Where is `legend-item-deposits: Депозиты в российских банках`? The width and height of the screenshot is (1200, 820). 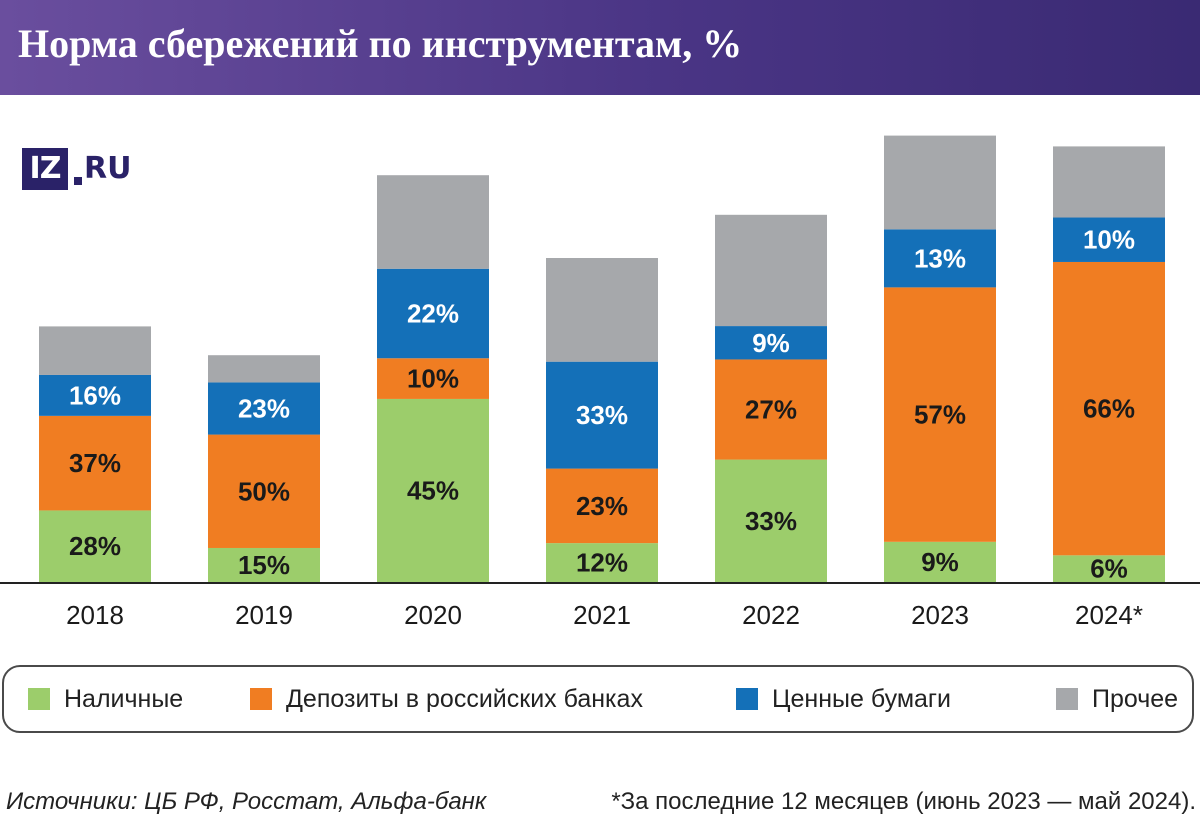
legend-item-deposits: Депозиты в российских банках is located at coordinates (446, 699).